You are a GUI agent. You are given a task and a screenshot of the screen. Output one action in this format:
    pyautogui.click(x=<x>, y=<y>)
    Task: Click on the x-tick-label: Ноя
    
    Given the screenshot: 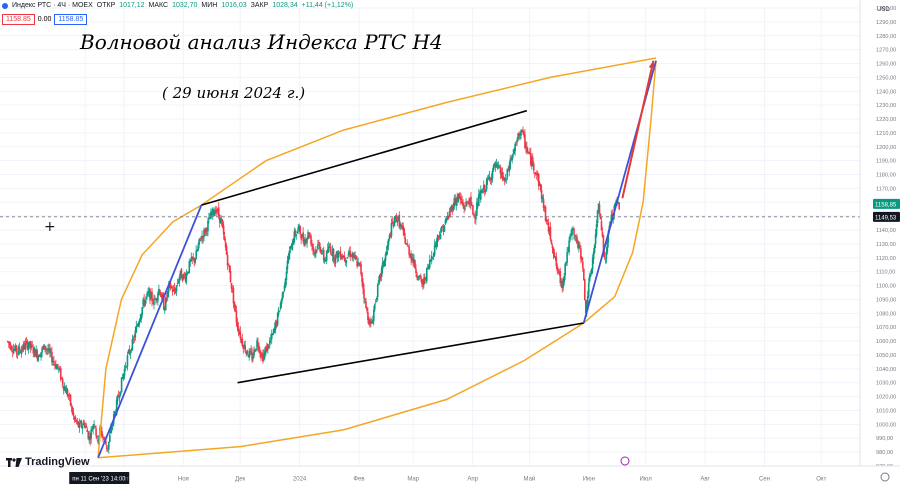 What is the action you would take?
    pyautogui.click(x=183, y=480)
    